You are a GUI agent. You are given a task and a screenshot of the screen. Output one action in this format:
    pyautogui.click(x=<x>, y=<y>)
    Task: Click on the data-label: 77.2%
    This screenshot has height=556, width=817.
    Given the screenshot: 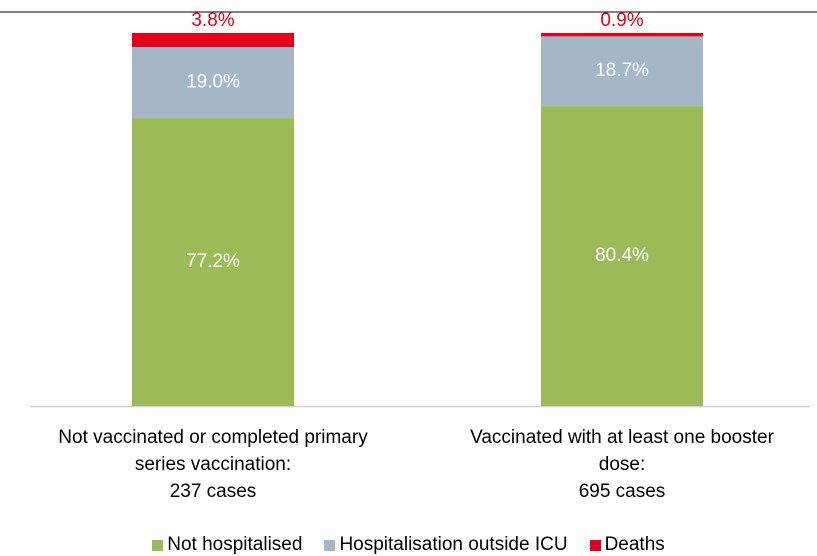 What is the action you would take?
    pyautogui.click(x=213, y=261)
    